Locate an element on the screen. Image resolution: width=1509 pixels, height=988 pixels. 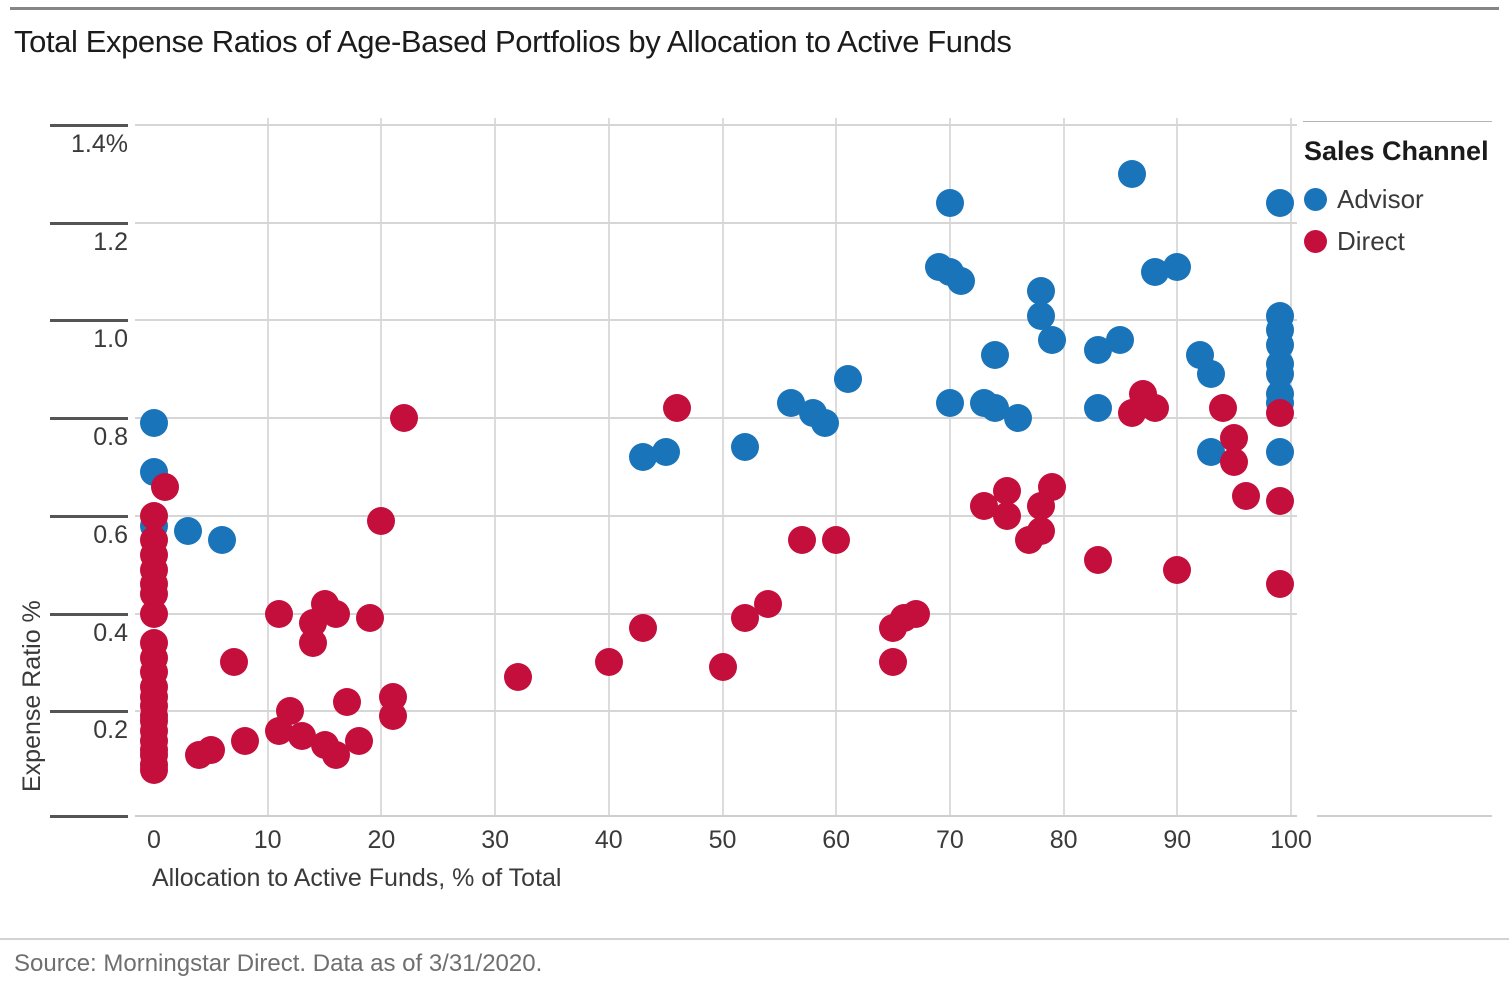
x-axis-line-right is located at coordinates (1404, 816).